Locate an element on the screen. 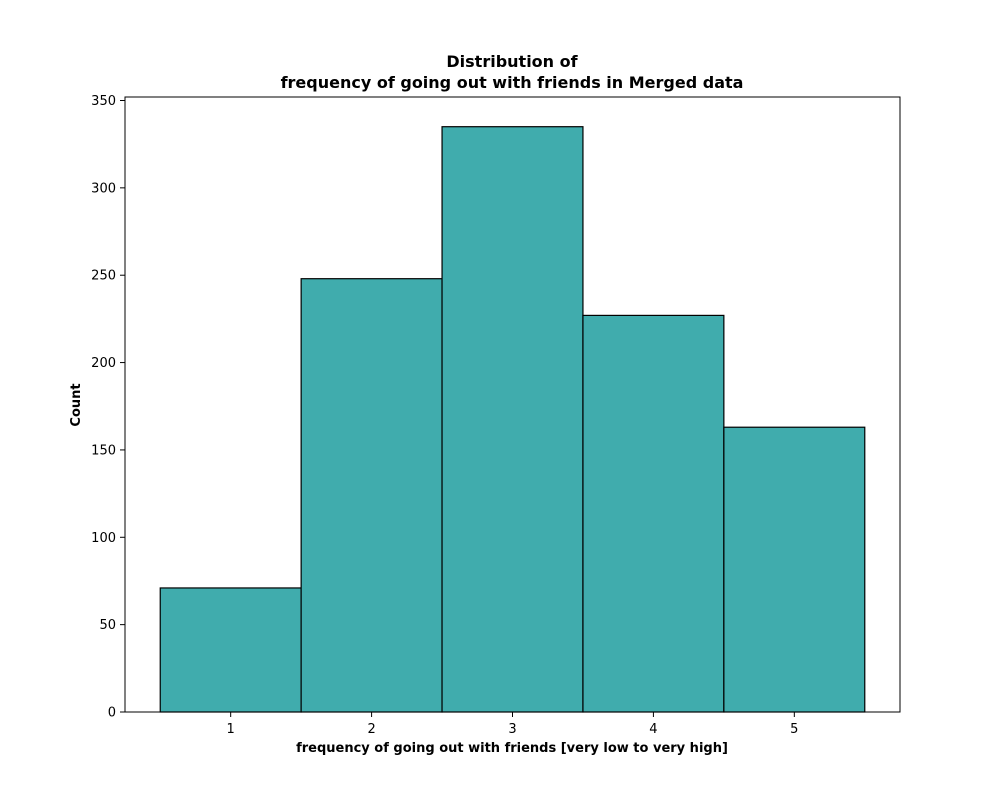 The image size is (1000, 800). y-tick-label: 250 is located at coordinates (103, 276).